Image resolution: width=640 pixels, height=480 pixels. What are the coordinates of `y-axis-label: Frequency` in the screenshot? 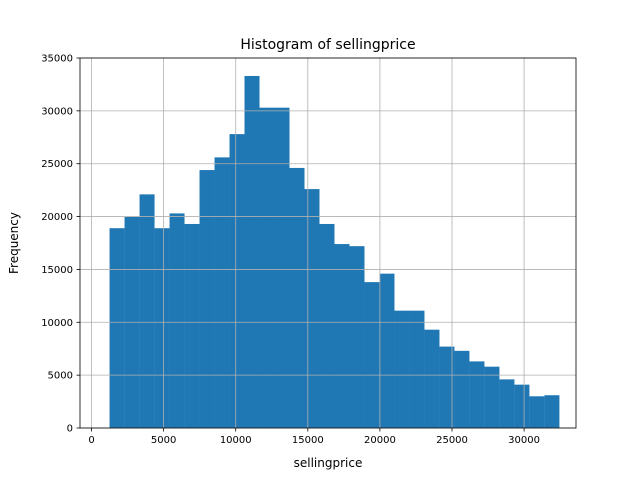 It's located at (14, 243).